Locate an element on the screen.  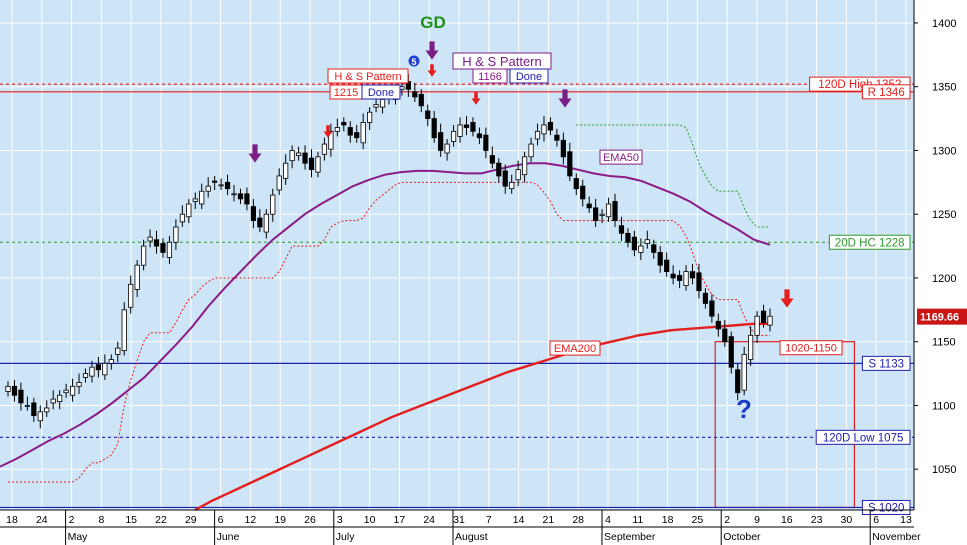
x-tick-label: 26 is located at coordinates (310, 520).